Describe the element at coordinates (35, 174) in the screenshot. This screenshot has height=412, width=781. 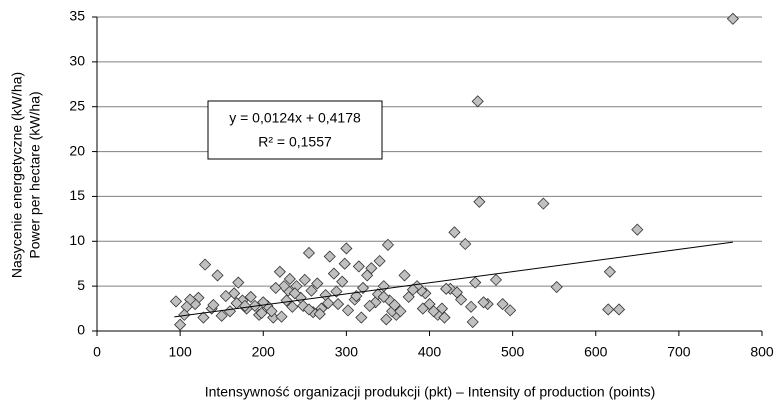
I see `y-axis-label: Power per hectare (kW/ha)` at that location.